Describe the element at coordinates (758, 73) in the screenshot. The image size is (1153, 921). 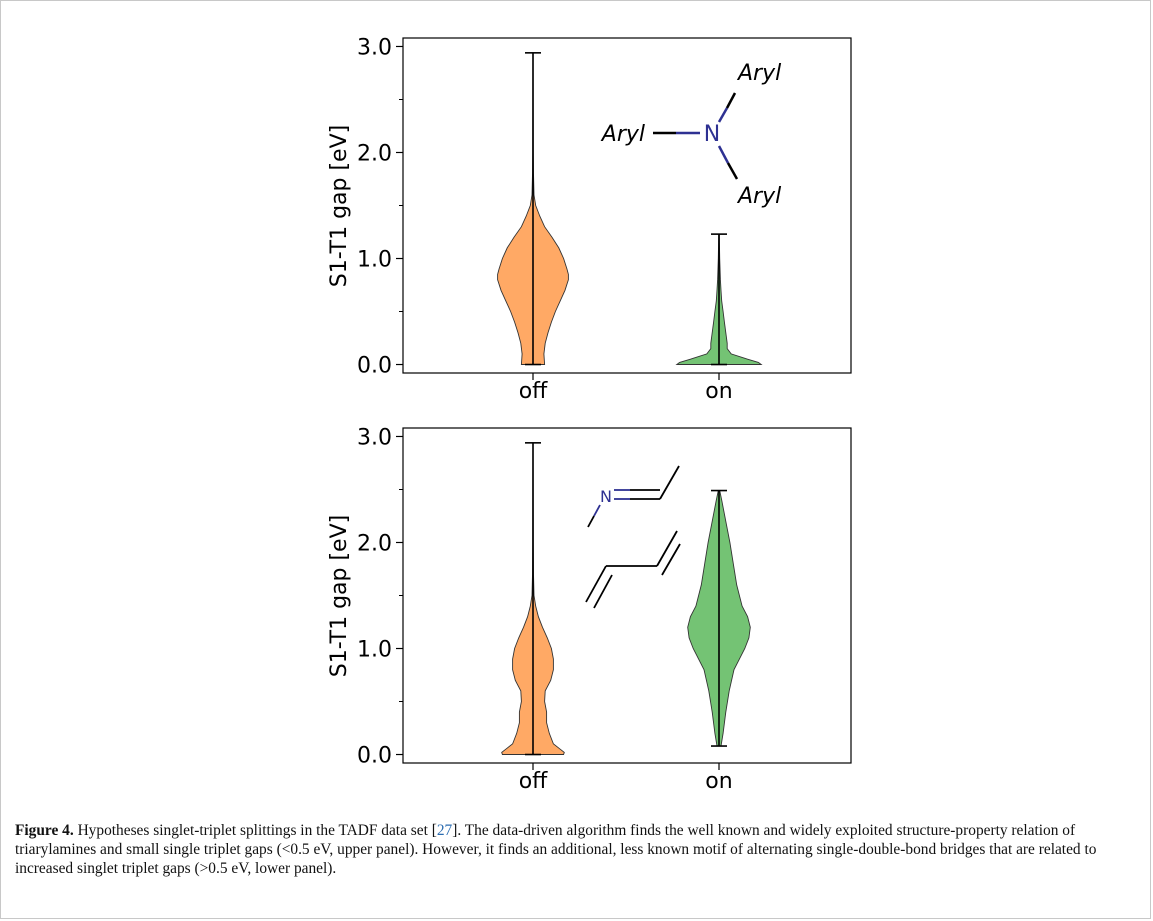
I see `atom-label-aryl-top: Aryl` at that location.